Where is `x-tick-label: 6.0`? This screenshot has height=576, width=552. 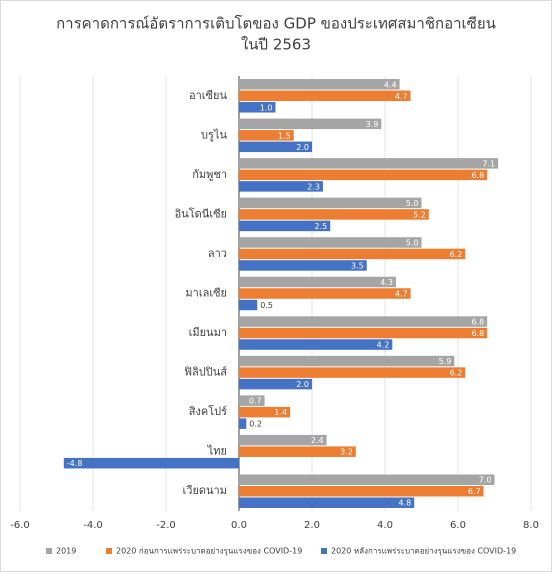
x-tick-label: 6.0 is located at coordinates (458, 525).